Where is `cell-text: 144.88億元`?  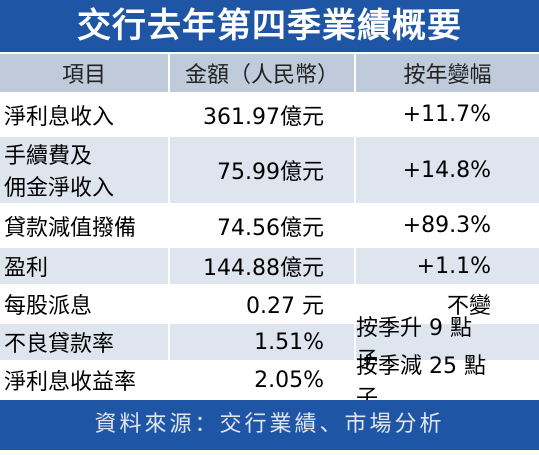
cell-text: 144.88億元 is located at coordinates (263, 268).